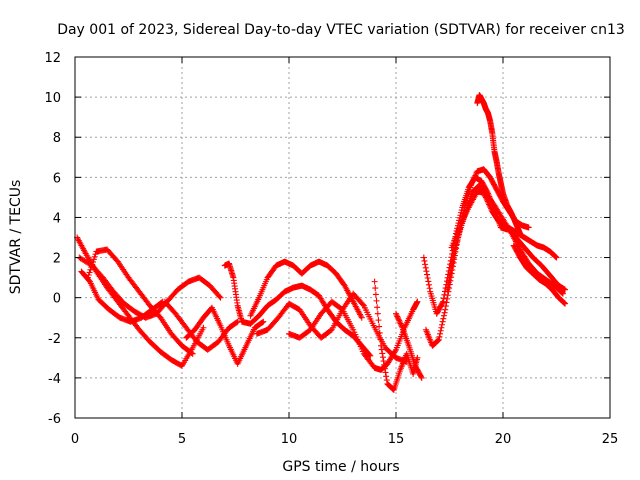  Describe the element at coordinates (396, 439) in the screenshot. I see `x-tick-label: 15` at that location.